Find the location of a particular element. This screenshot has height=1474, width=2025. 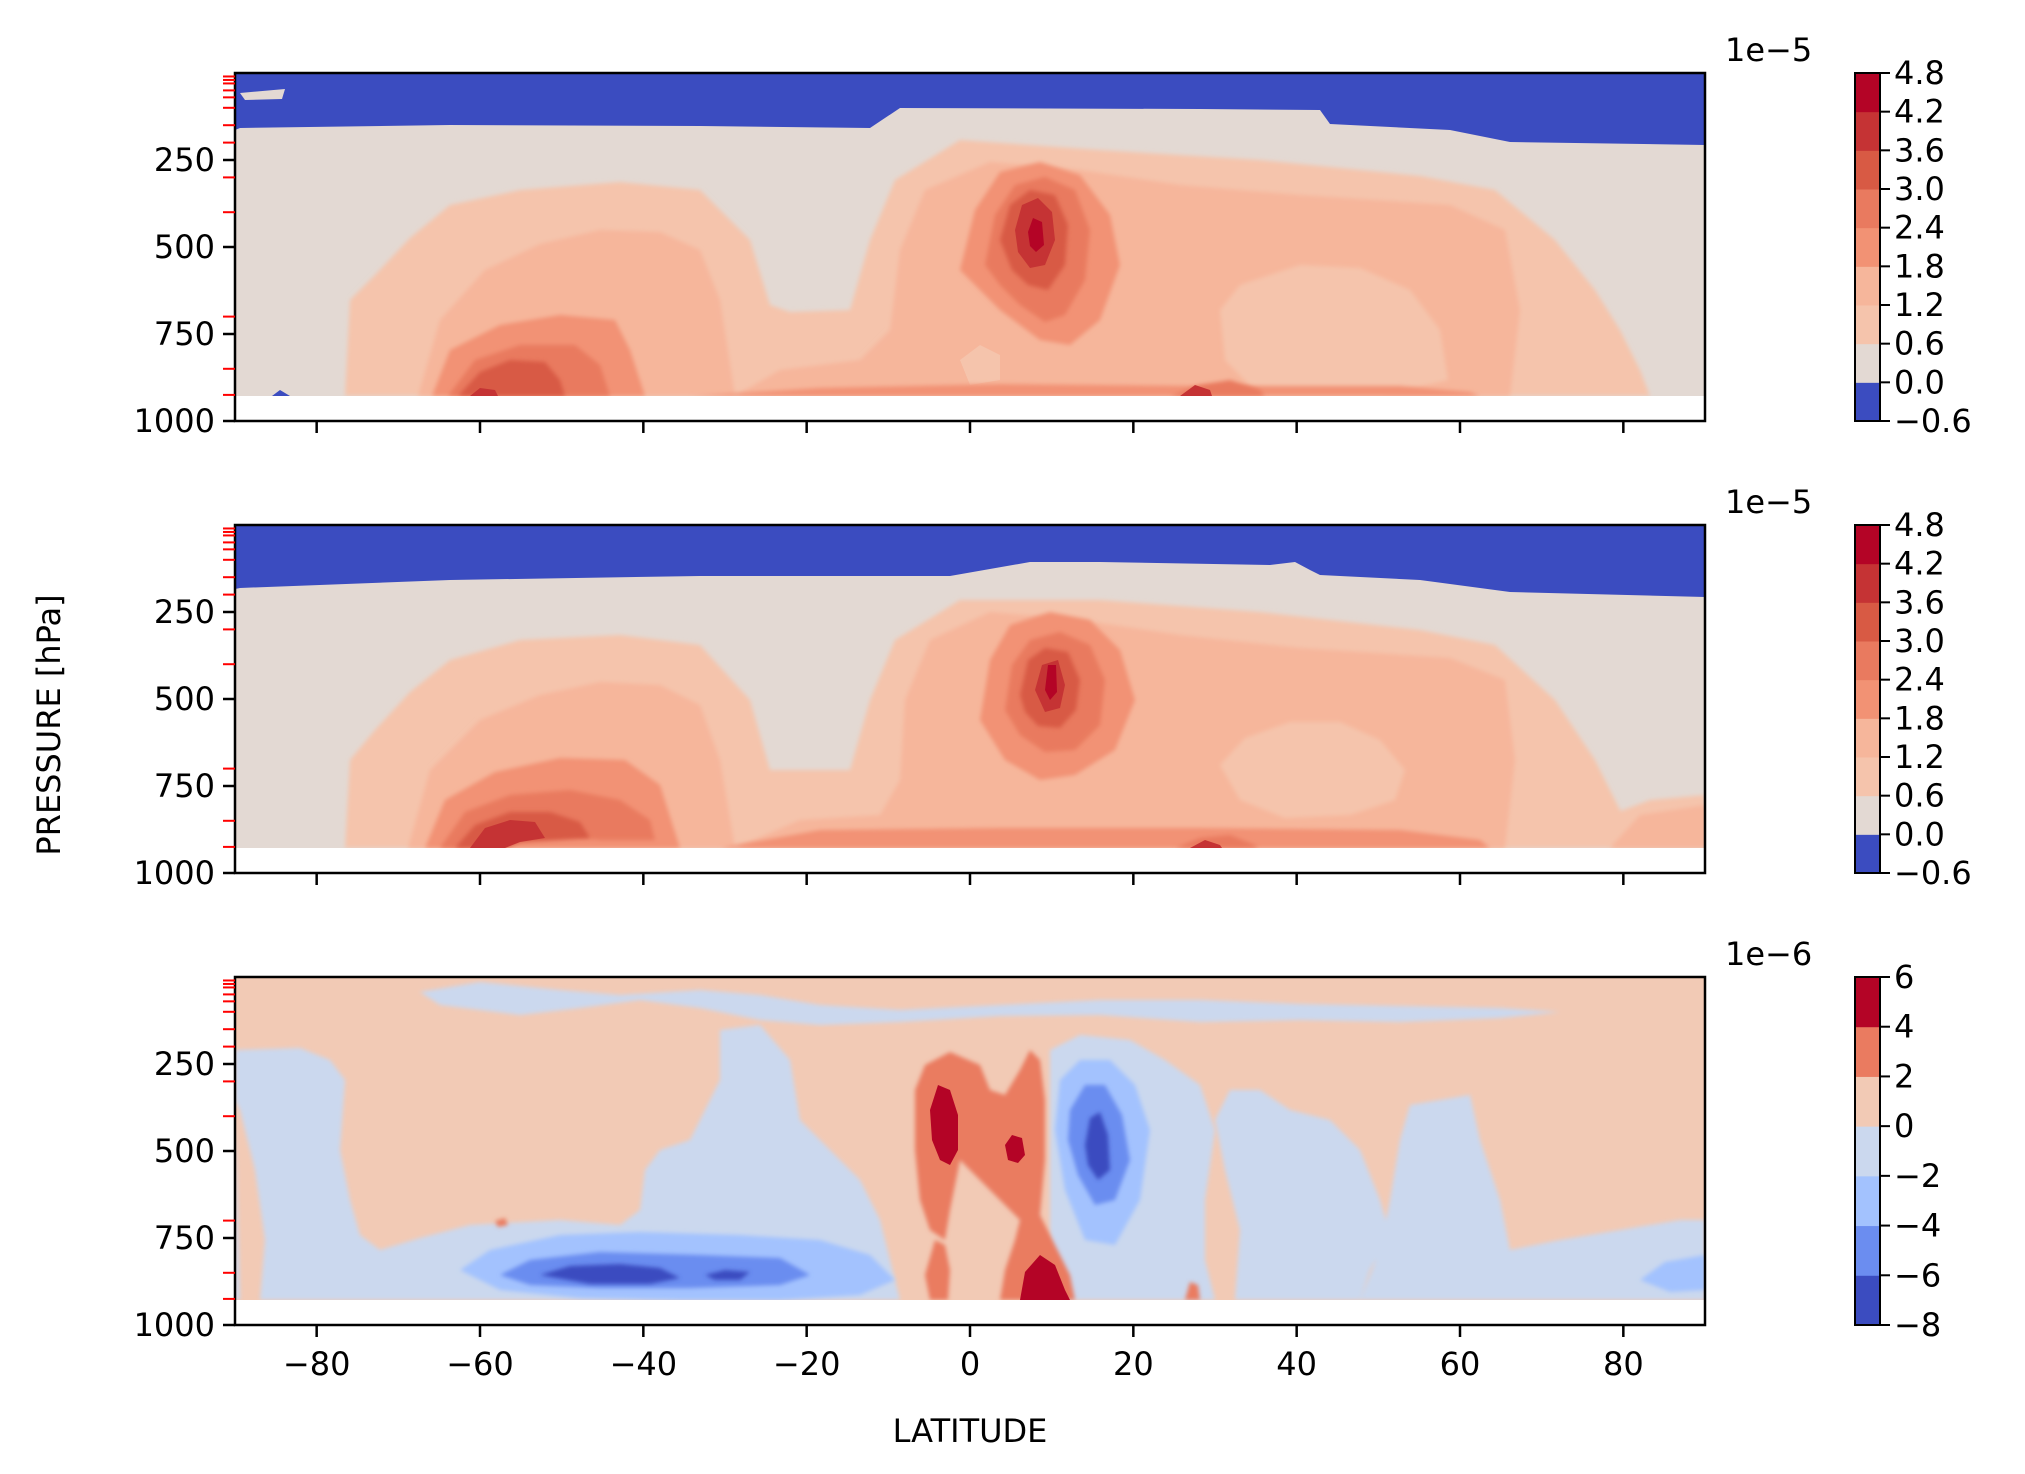

x-axis-bottom: −80 −60 −40 −20 0 20 40 60 80 is located at coordinates (963, 1354).